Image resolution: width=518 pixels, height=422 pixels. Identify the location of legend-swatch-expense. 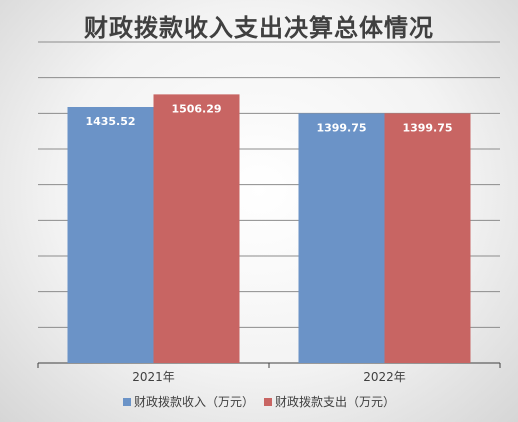
(268, 401).